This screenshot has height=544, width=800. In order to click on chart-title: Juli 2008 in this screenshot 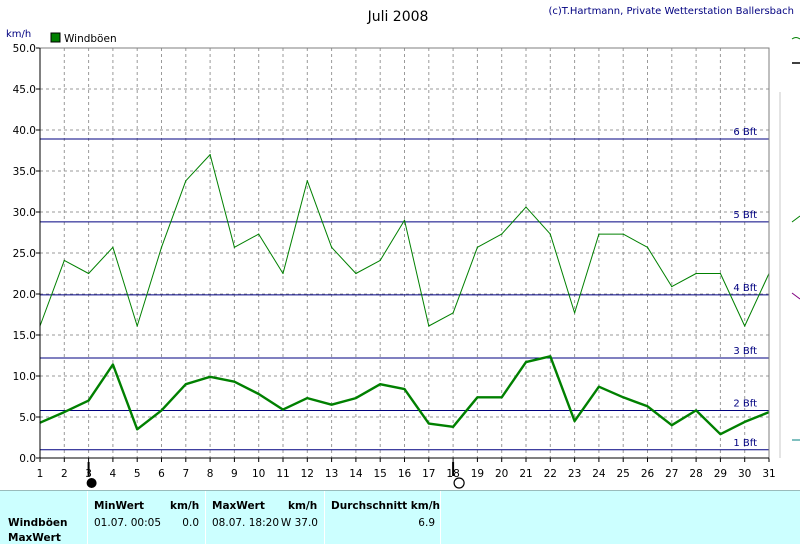, I will do `click(398, 17)`.